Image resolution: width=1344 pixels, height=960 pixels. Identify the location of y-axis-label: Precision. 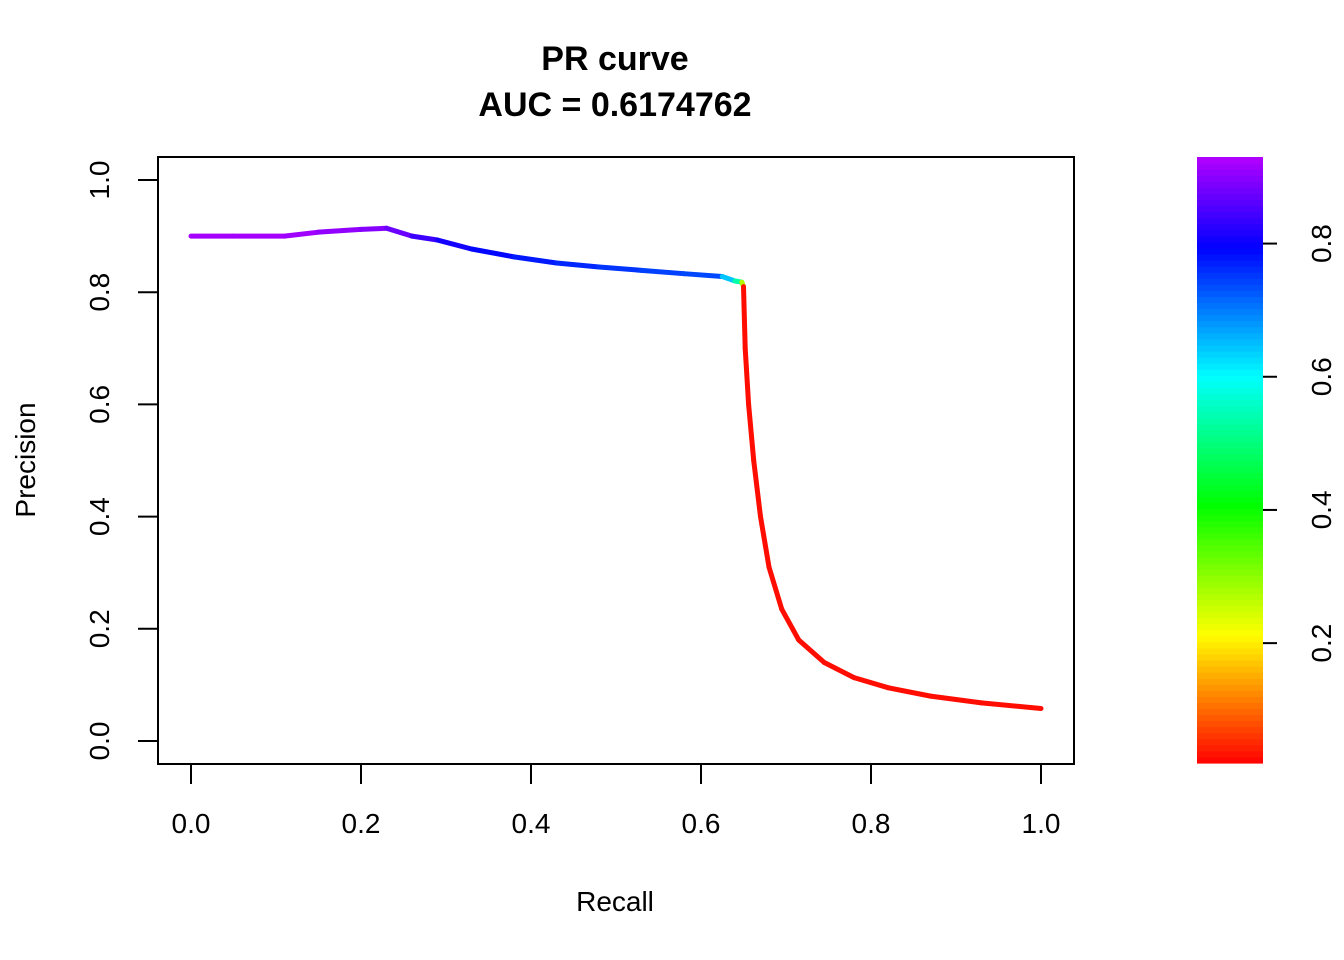
(25, 459).